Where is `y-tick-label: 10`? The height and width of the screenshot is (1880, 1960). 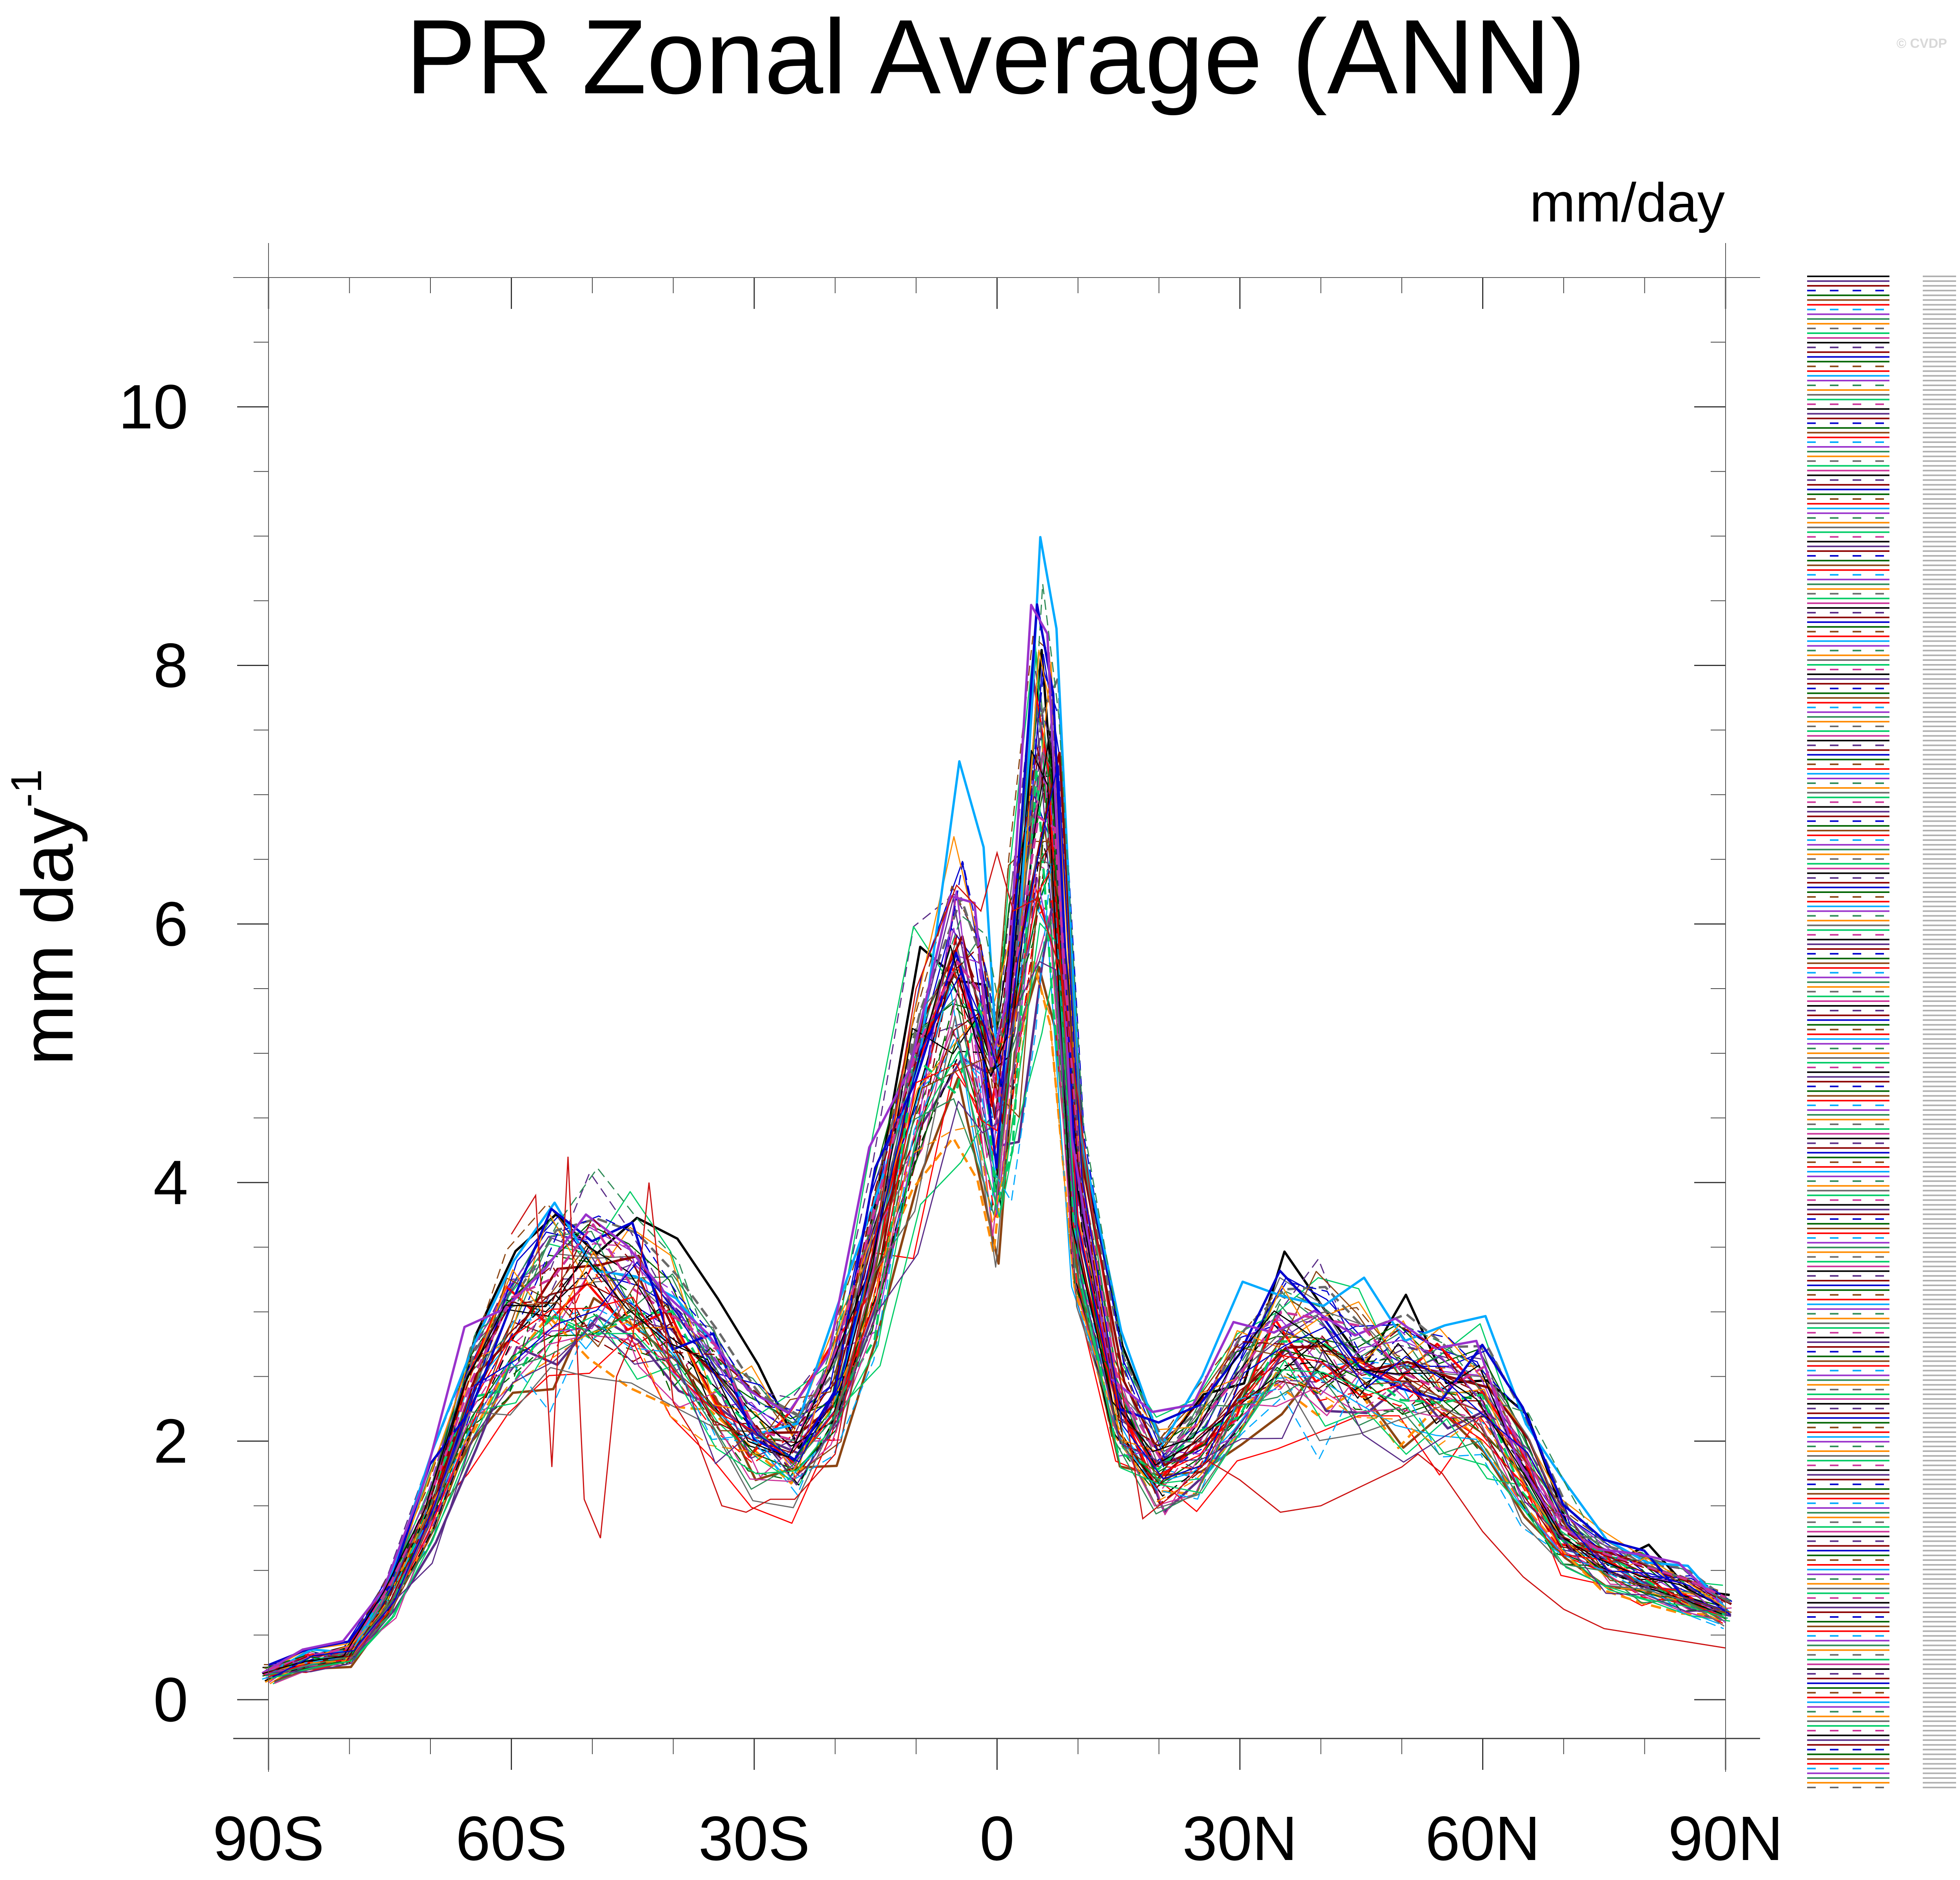
y-tick-label: 10 is located at coordinates (153, 407).